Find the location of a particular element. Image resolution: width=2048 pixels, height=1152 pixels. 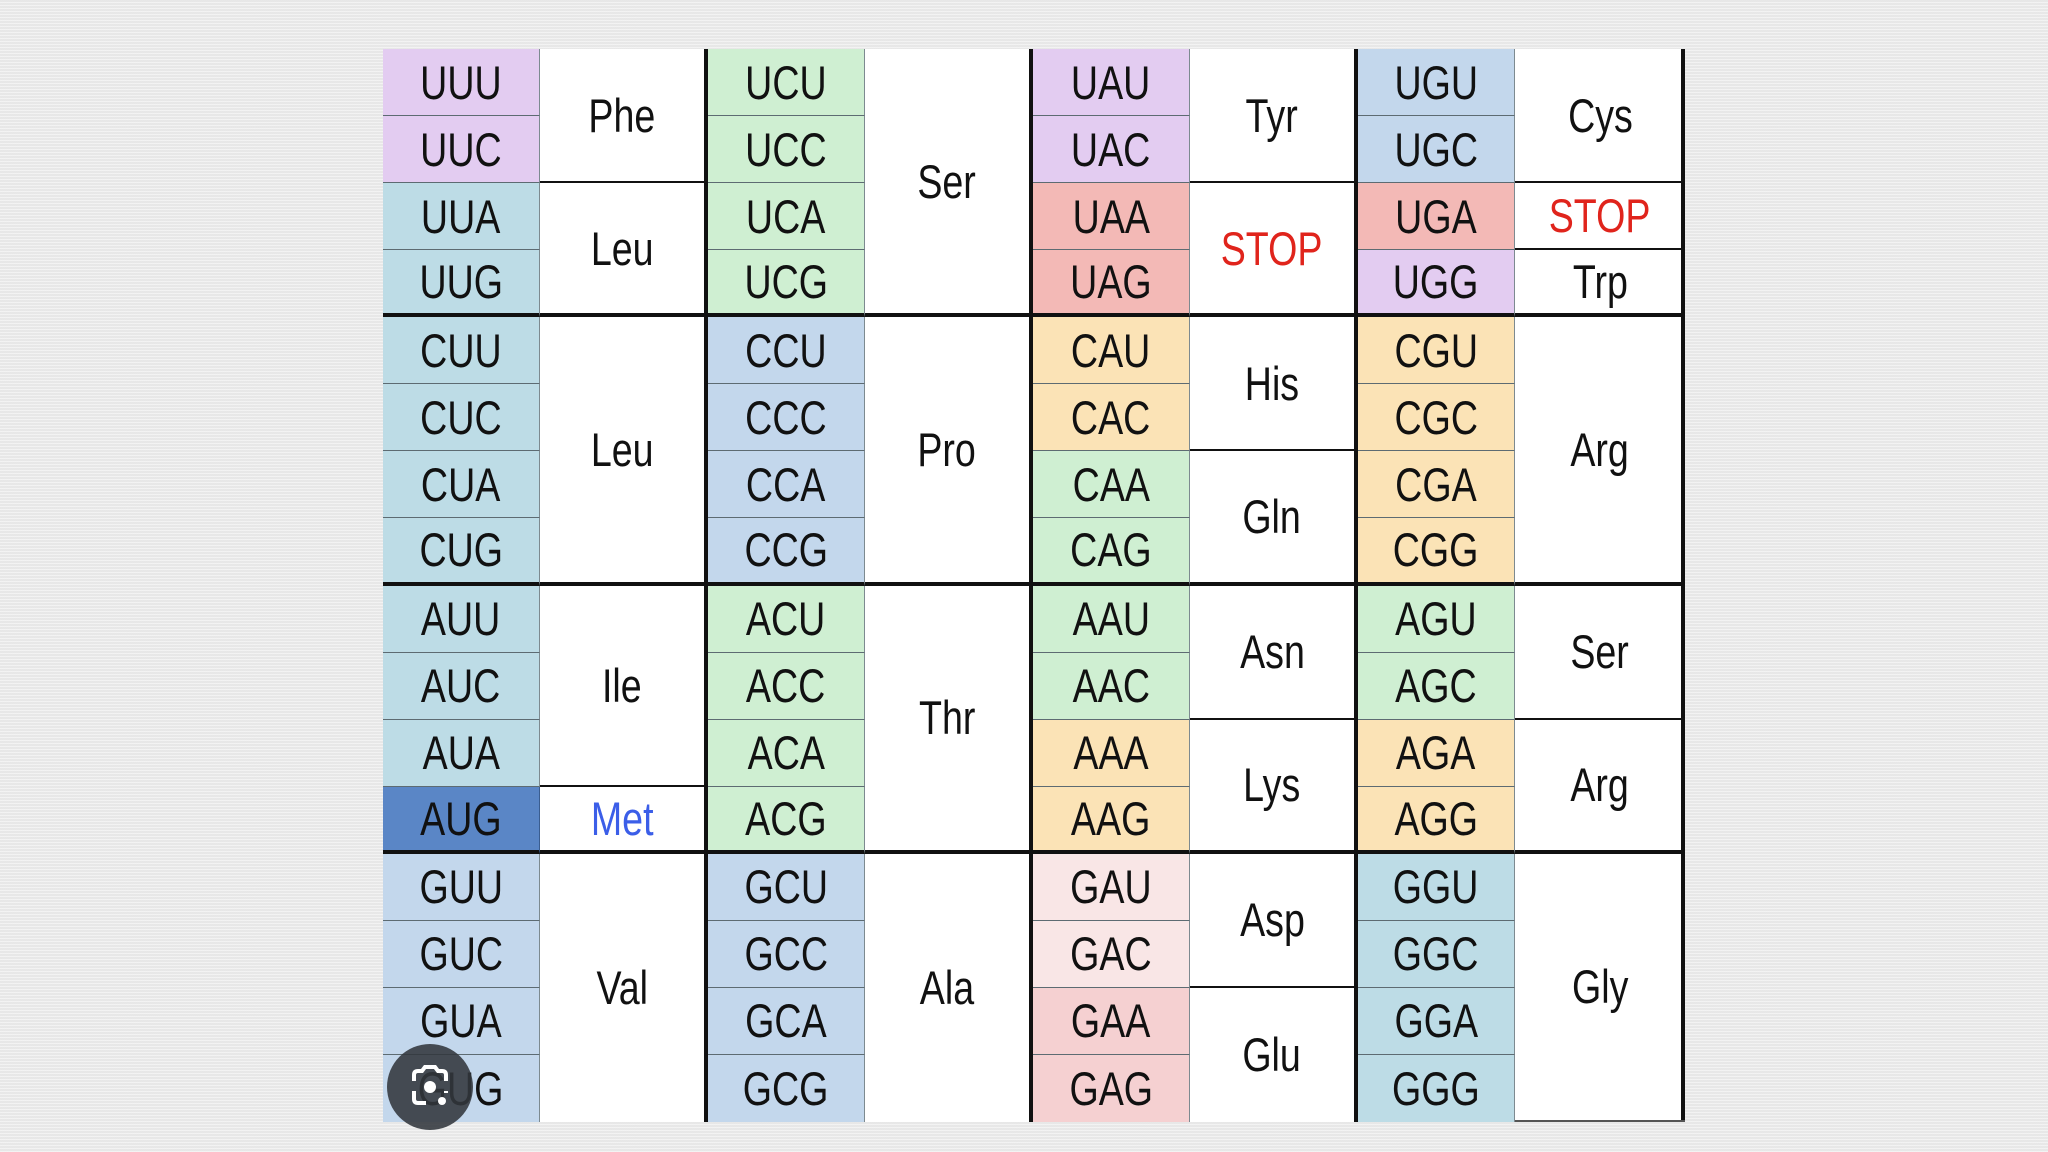

amino-acid-label: Asn is located at coordinates (1272, 652).